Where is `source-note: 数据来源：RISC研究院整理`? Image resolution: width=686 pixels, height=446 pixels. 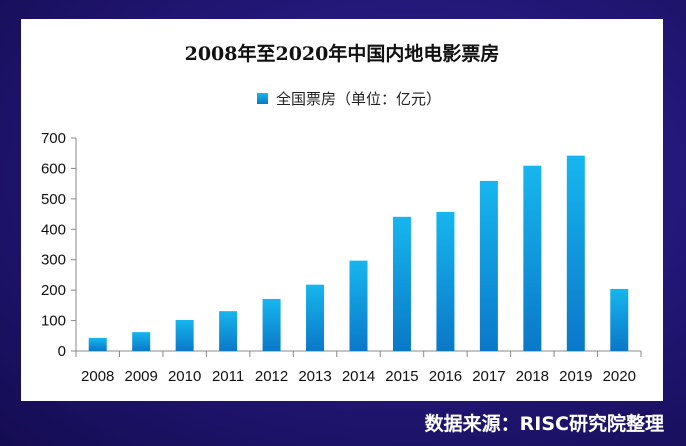 source-note: 数据来源：RISC研究院整理 is located at coordinates (544, 424).